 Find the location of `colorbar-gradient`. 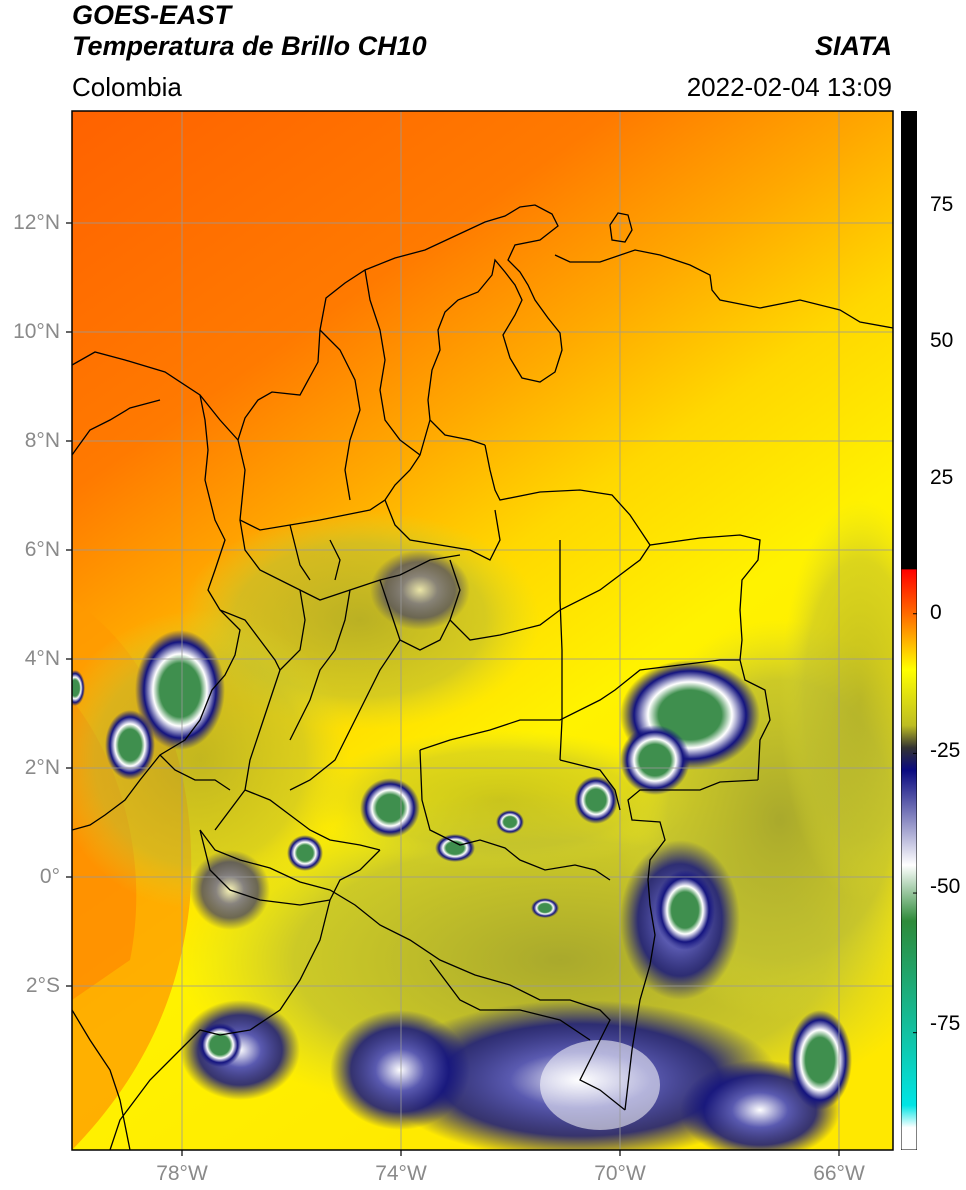

colorbar-gradient is located at coordinates (909, 630).